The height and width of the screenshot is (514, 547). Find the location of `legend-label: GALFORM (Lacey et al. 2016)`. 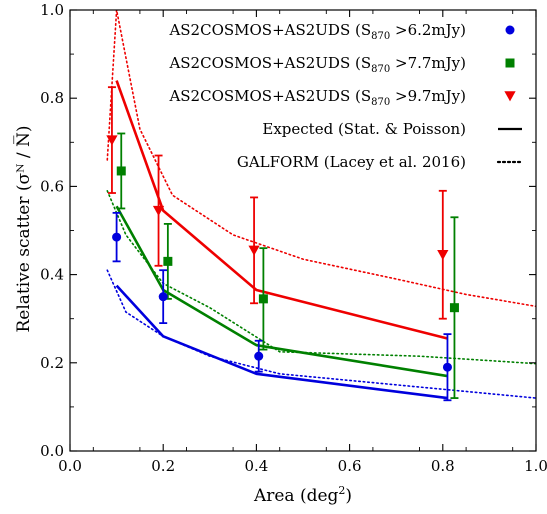

legend-label: GALFORM (Lacey et al. 2016) is located at coordinates (351, 162).